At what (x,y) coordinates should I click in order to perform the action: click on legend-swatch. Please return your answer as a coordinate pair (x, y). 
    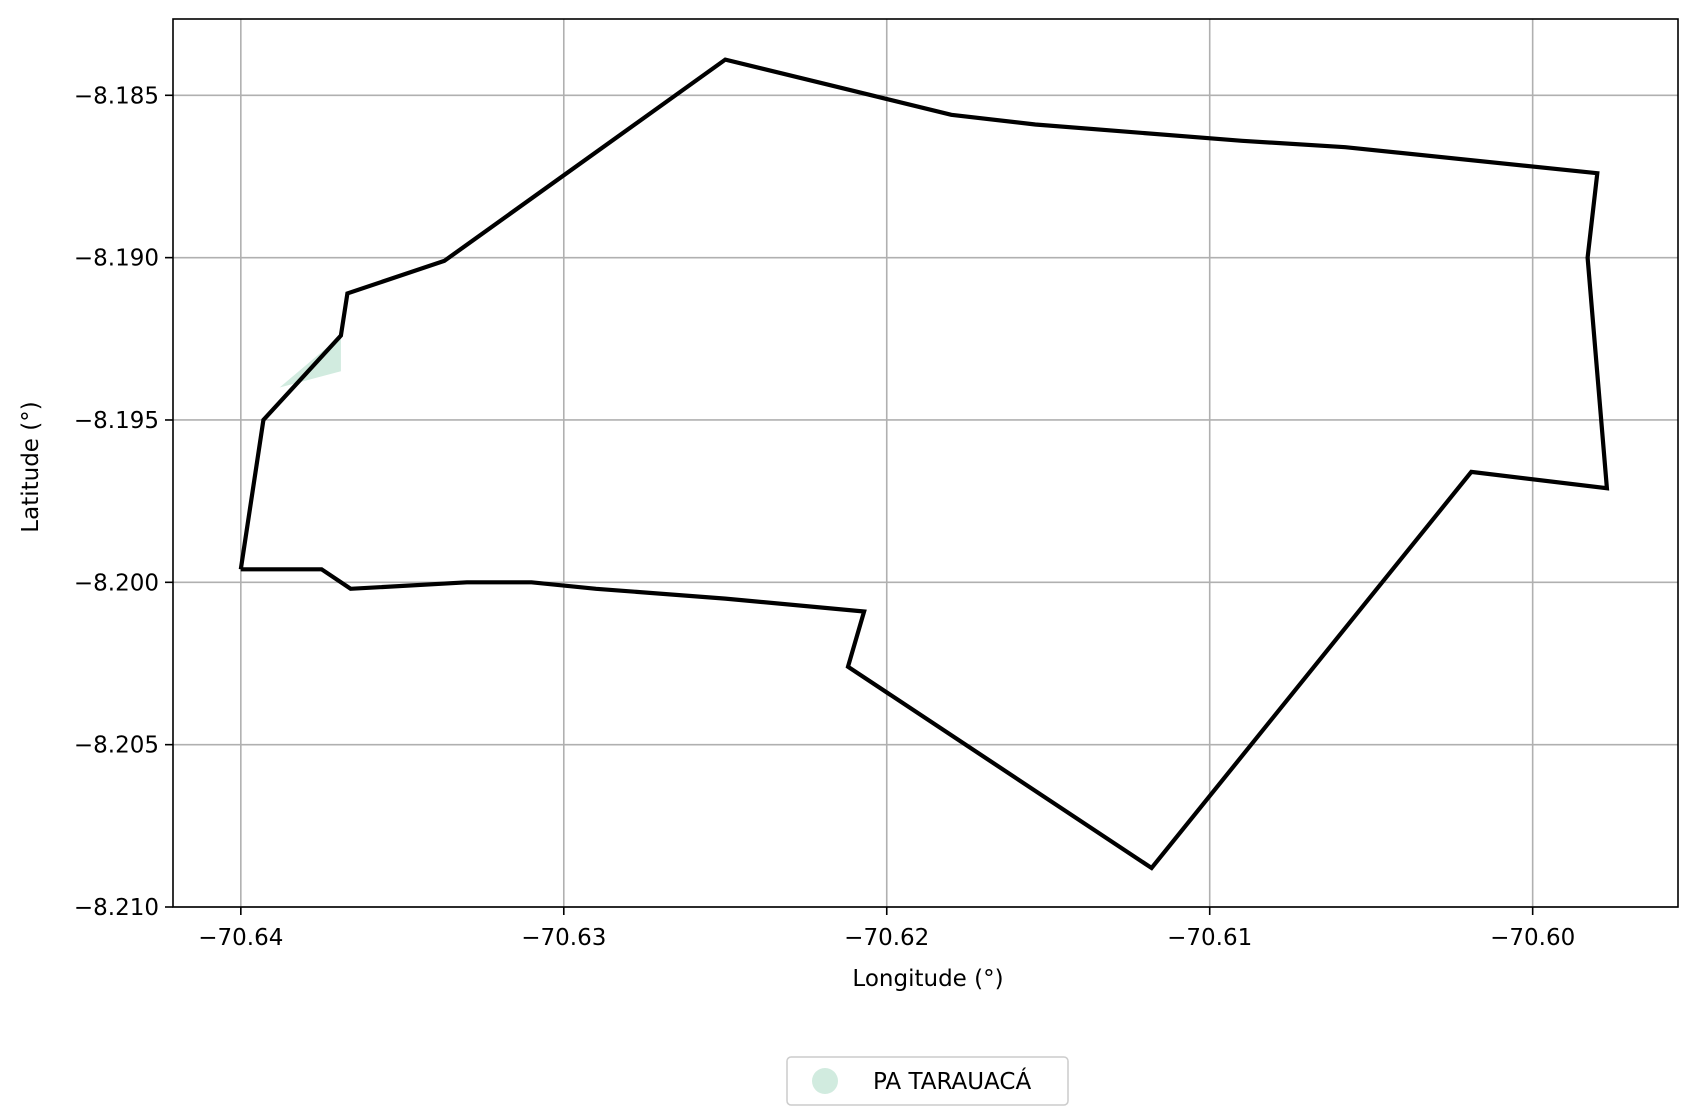
    Looking at the image, I should click on (825, 1081).